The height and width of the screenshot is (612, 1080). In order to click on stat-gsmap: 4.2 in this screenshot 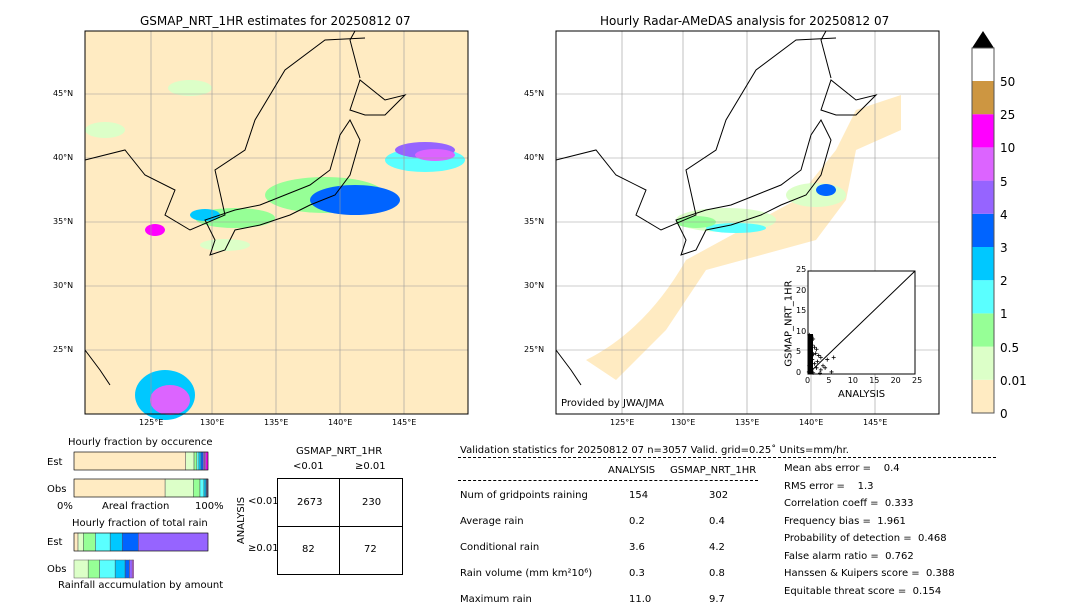, I will do `click(717, 547)`.